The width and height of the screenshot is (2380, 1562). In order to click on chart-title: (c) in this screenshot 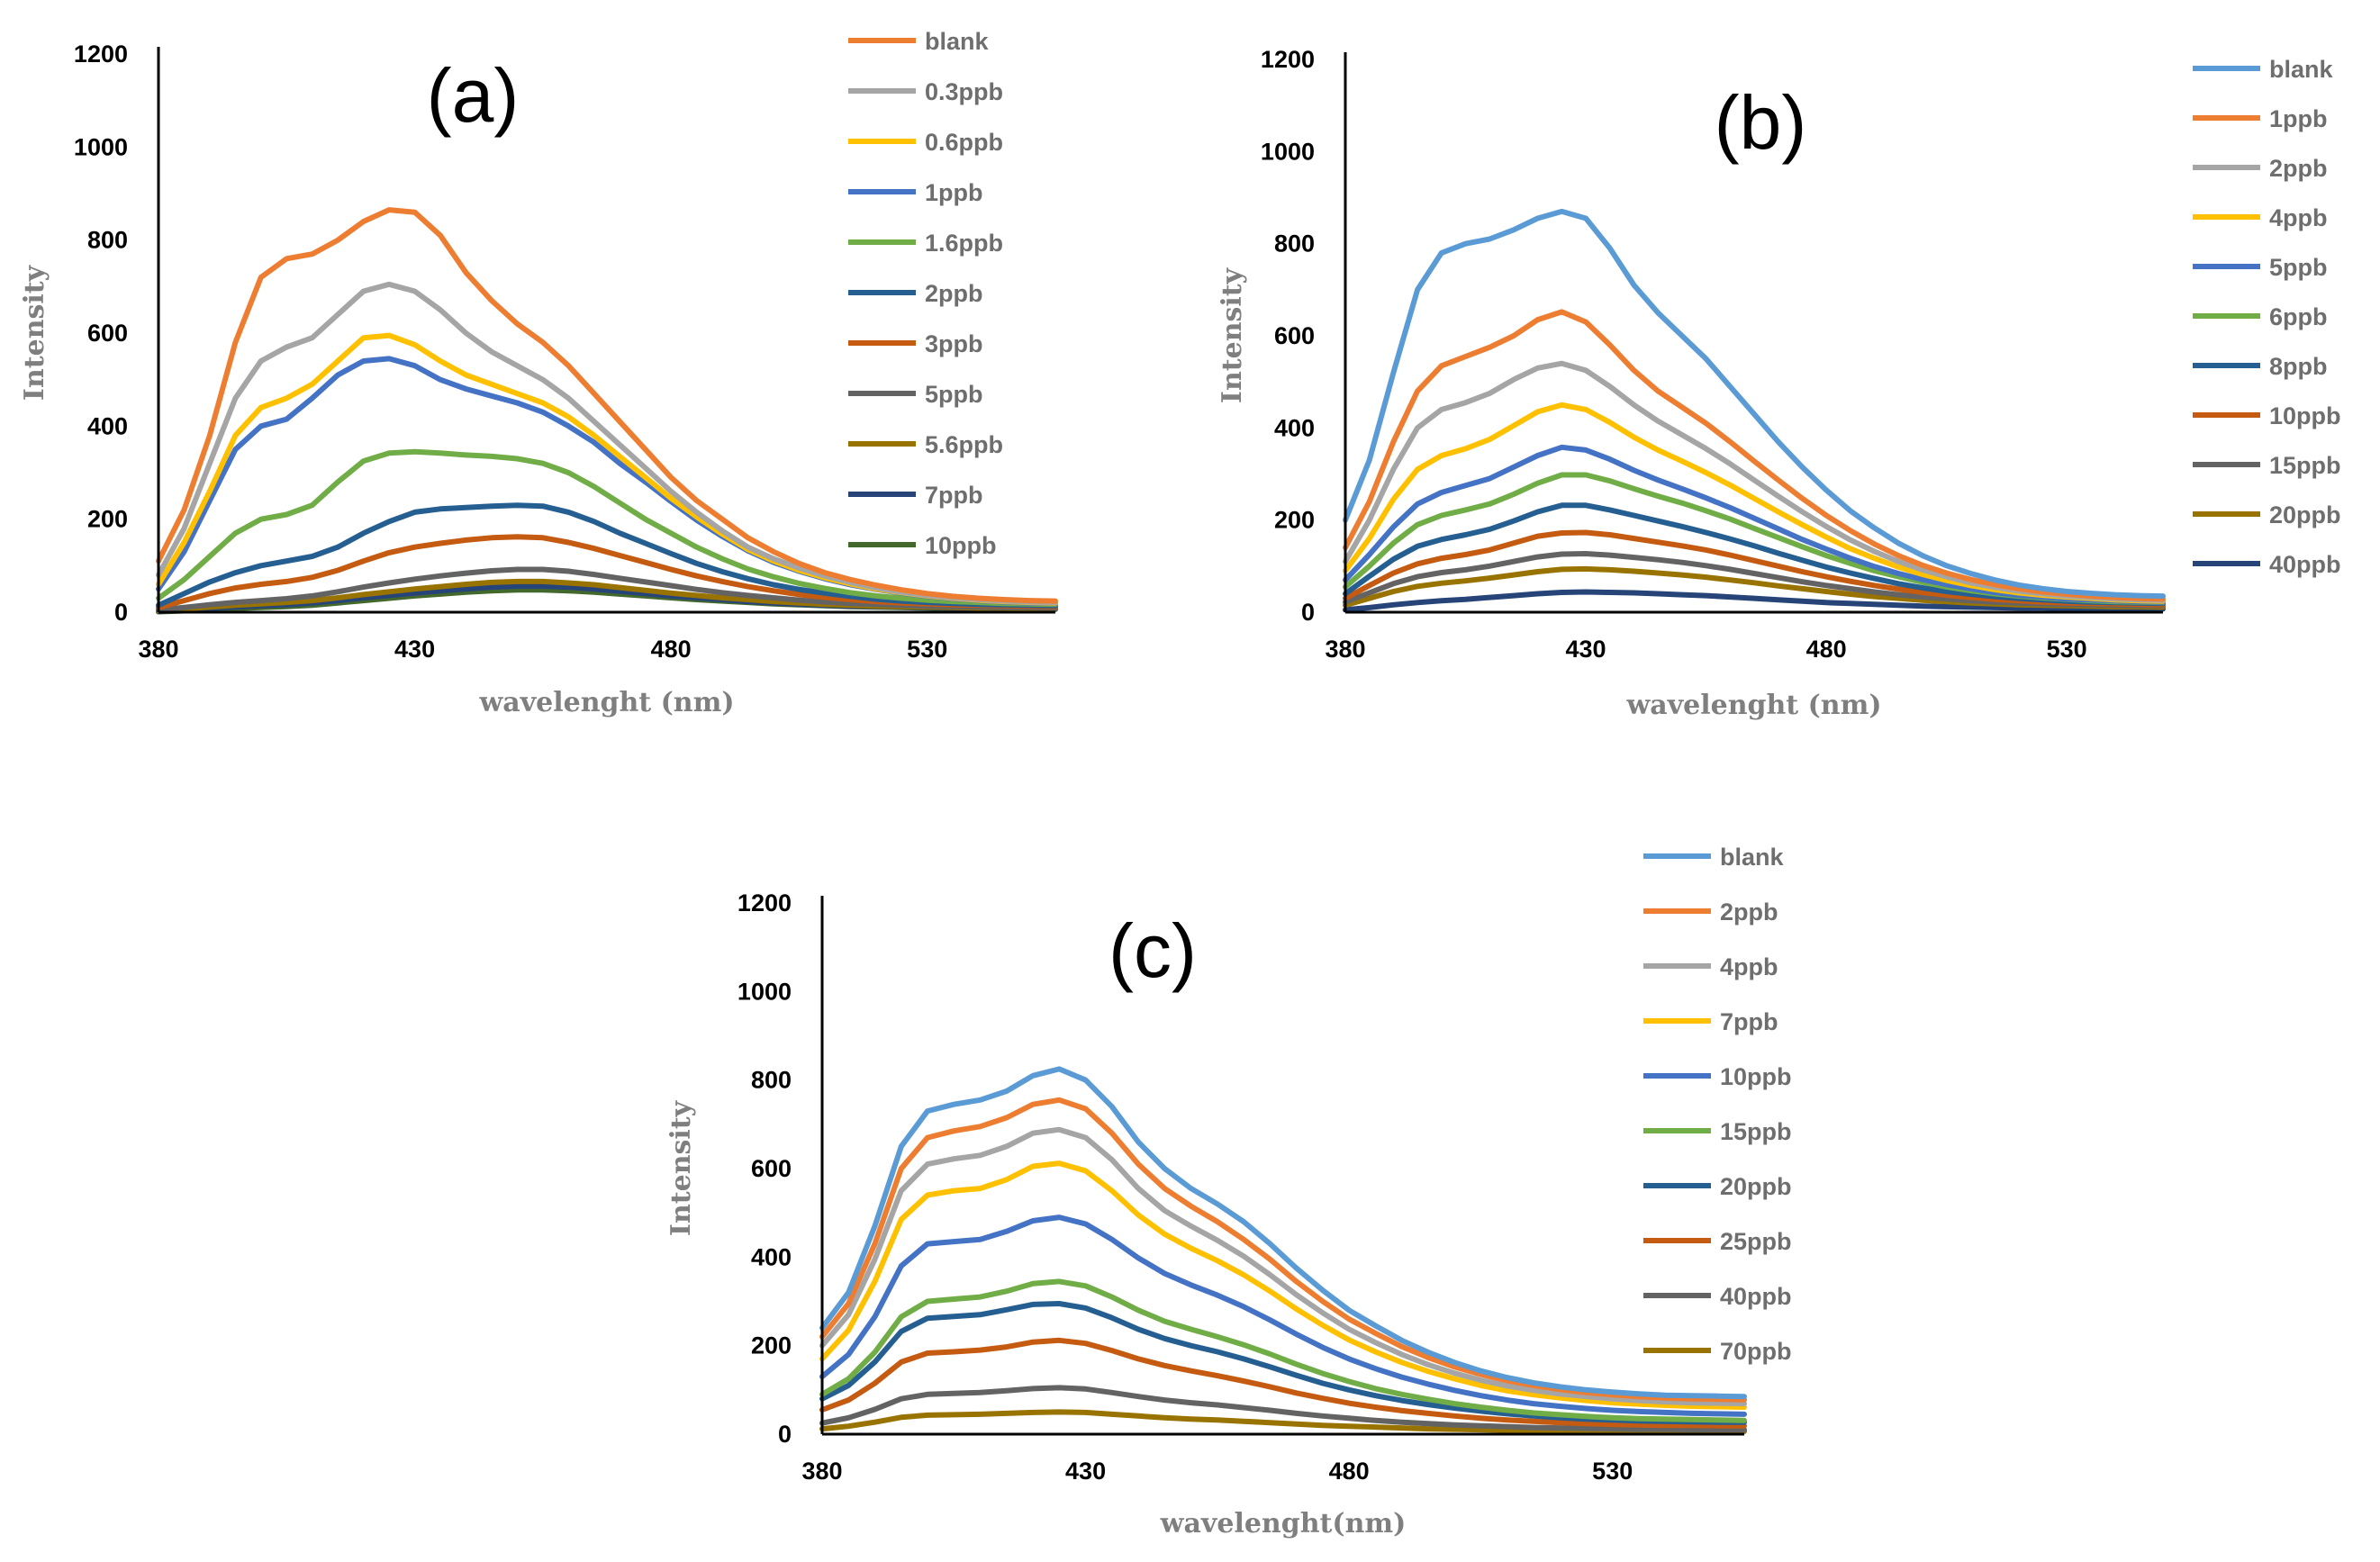, I will do `click(1153, 951)`.